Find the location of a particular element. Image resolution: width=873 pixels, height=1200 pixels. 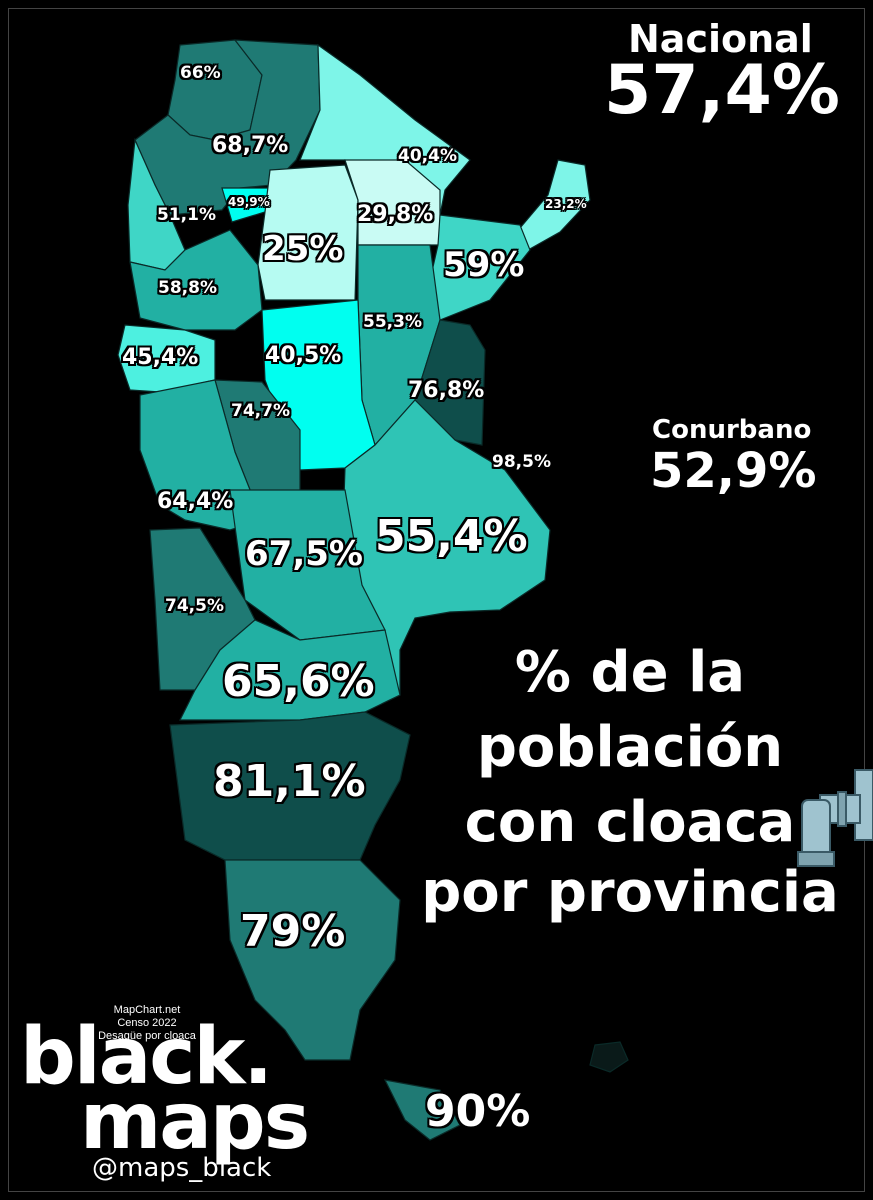

label-tierradelfuego: 90% is located at coordinates (478, 1111).